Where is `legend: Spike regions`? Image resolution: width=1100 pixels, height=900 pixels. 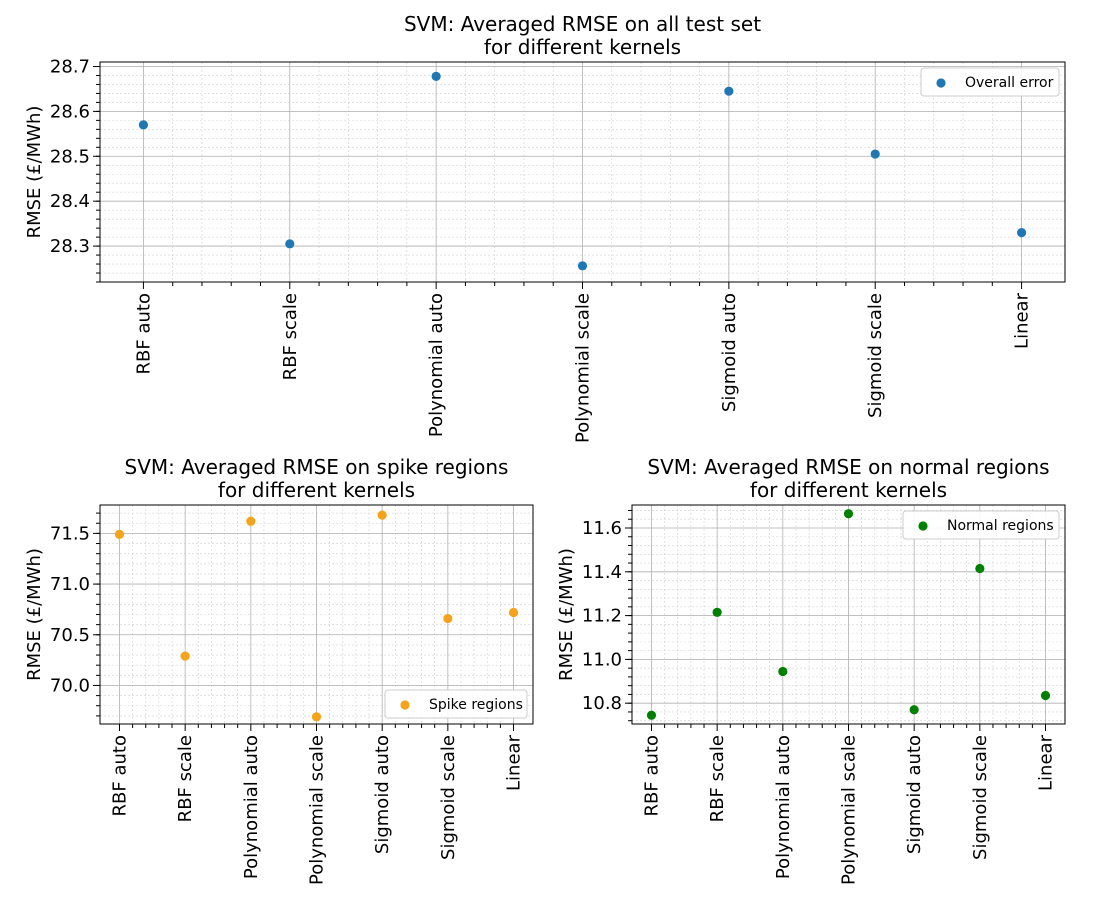 legend: Spike regions is located at coordinates (456, 704).